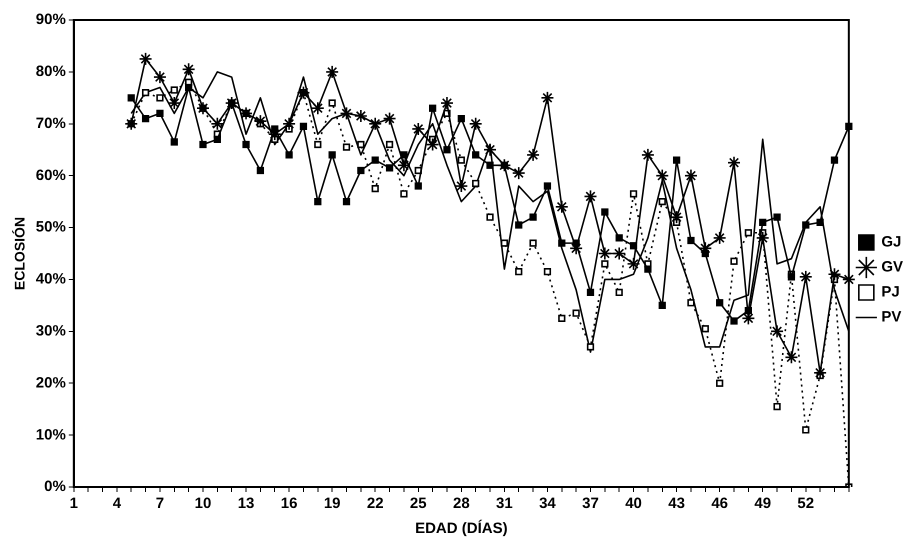 The width and height of the screenshot is (921, 550). I want to click on x-axis-title: EDAD (DÍAS), so click(461, 528).